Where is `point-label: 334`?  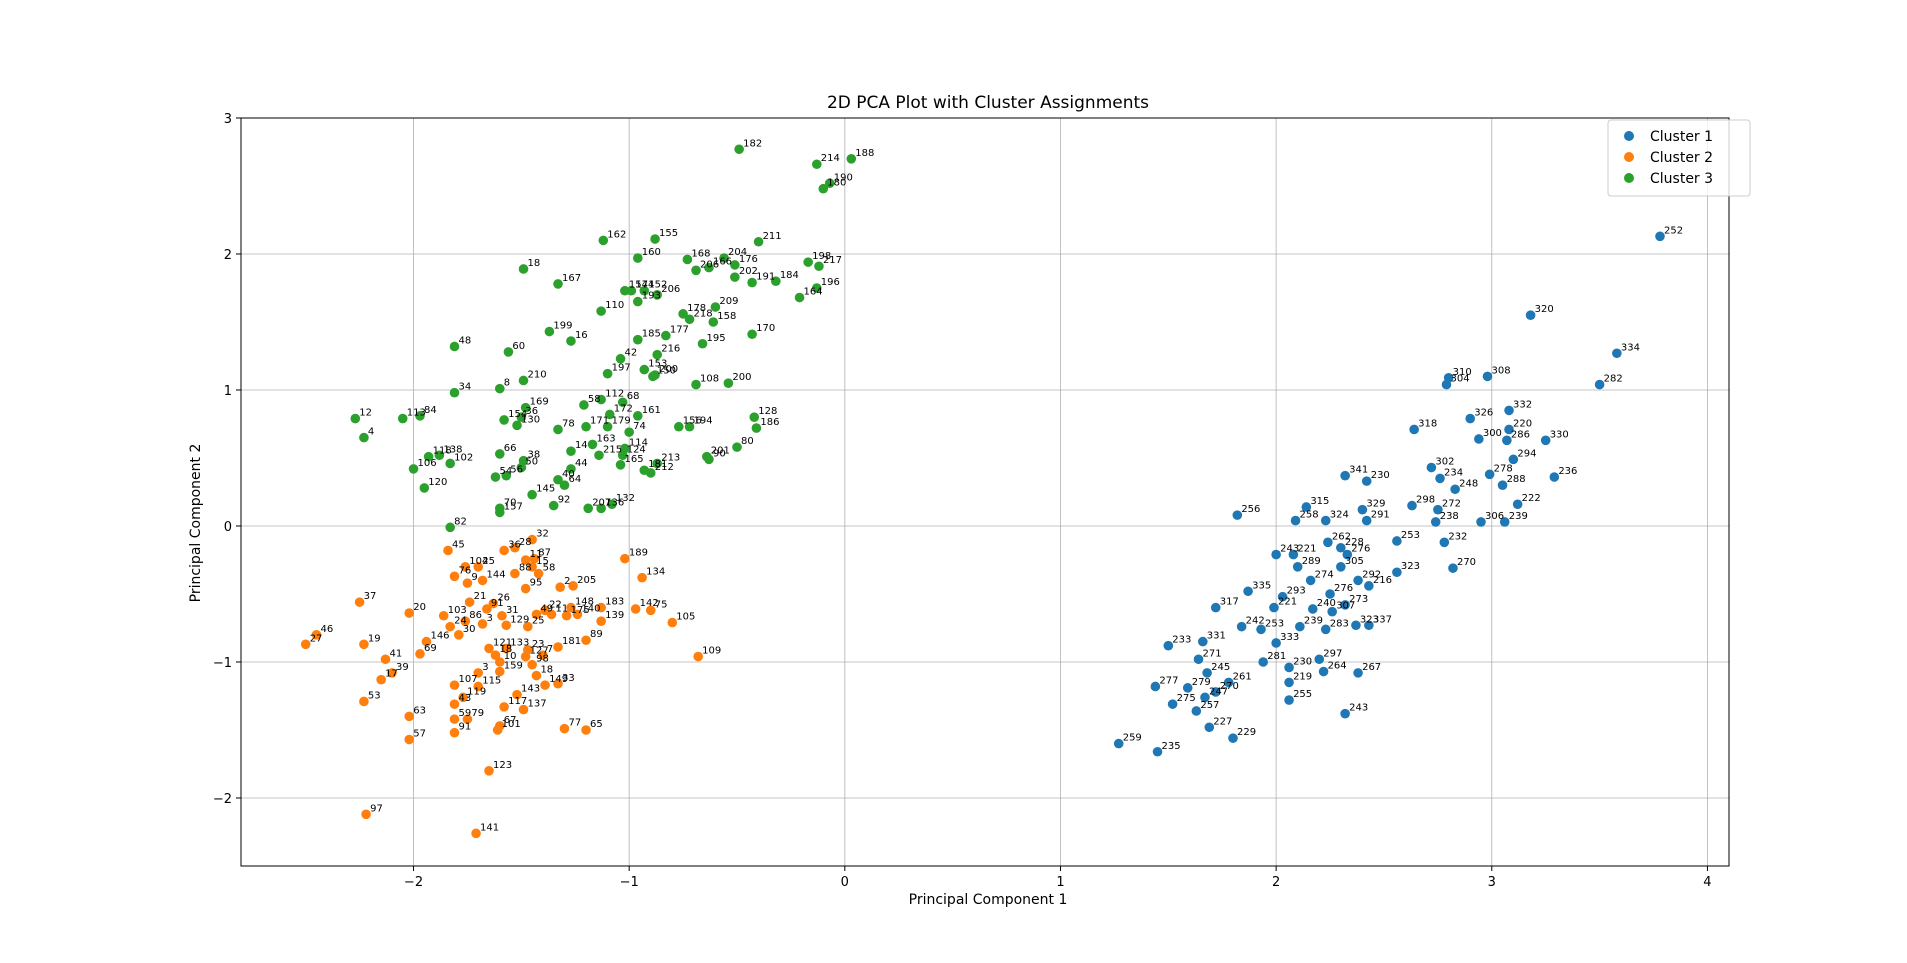 point-label: 334 is located at coordinates (1630, 347).